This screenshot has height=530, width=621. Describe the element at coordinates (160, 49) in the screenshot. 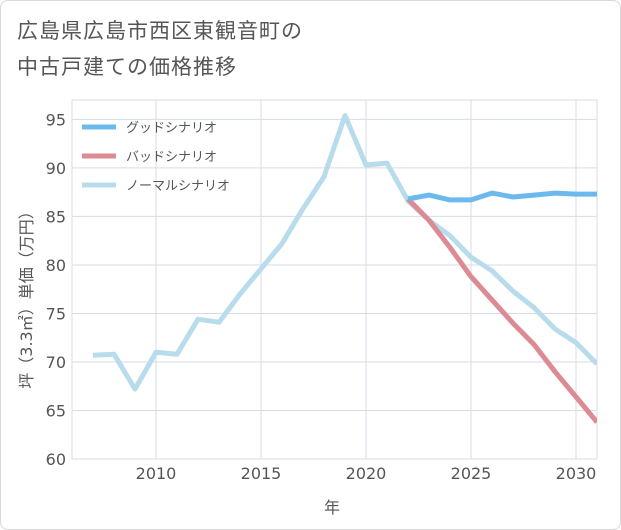

I see `chart-title: 広島県広島市西区東観音町の 中古戸建ての価格推移` at that location.